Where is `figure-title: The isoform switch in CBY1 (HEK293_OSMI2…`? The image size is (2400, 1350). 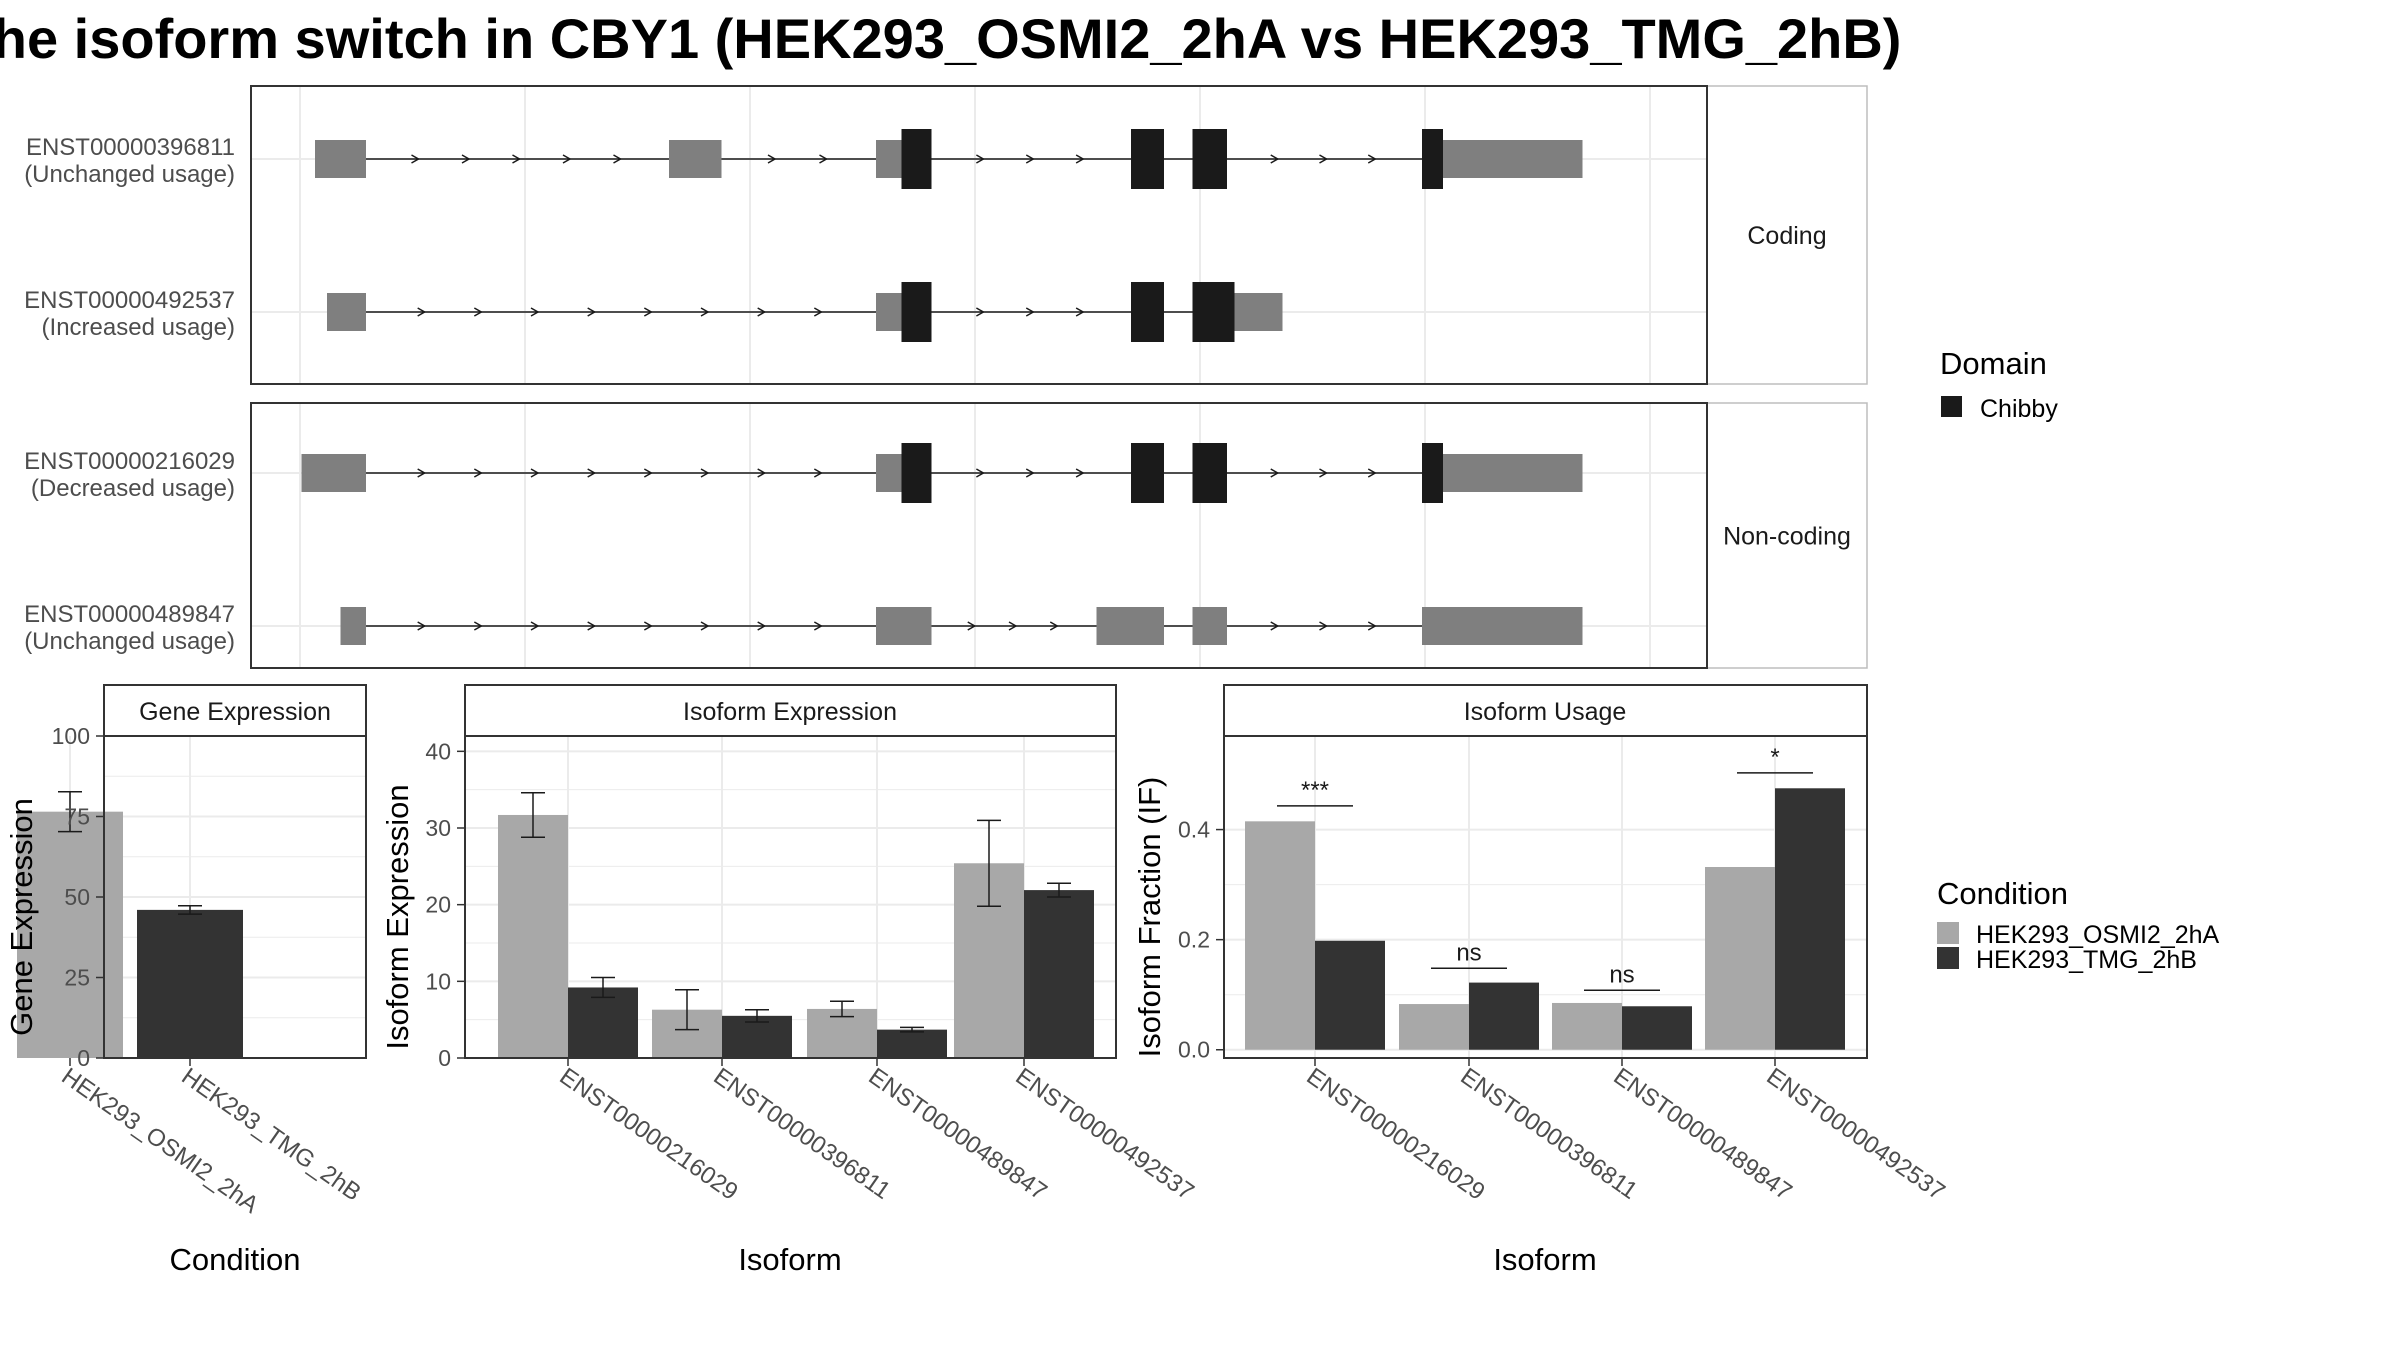
figure-title: The isoform switch in CBY1 (HEK293_OSMI2… is located at coordinates (950, 38).